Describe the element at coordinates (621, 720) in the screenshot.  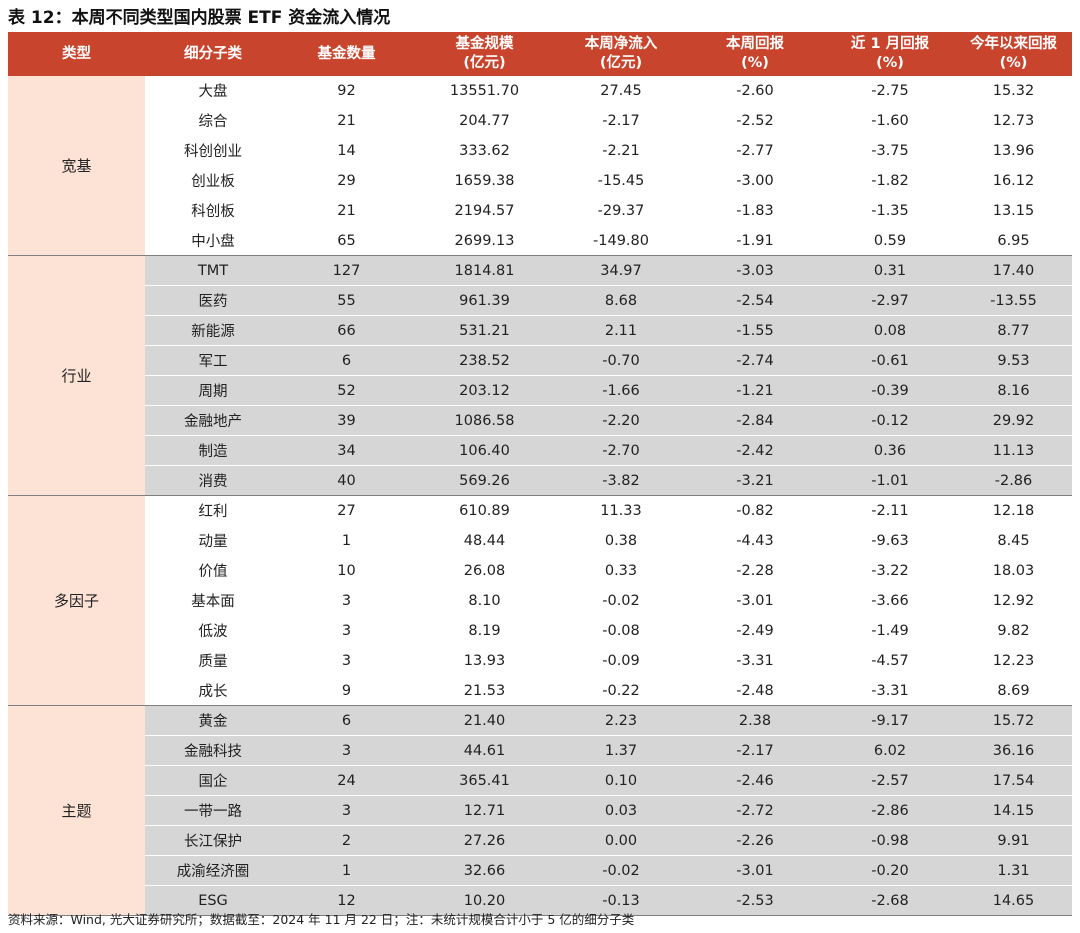
I see `net-inflow-cell: 2.23` at that location.